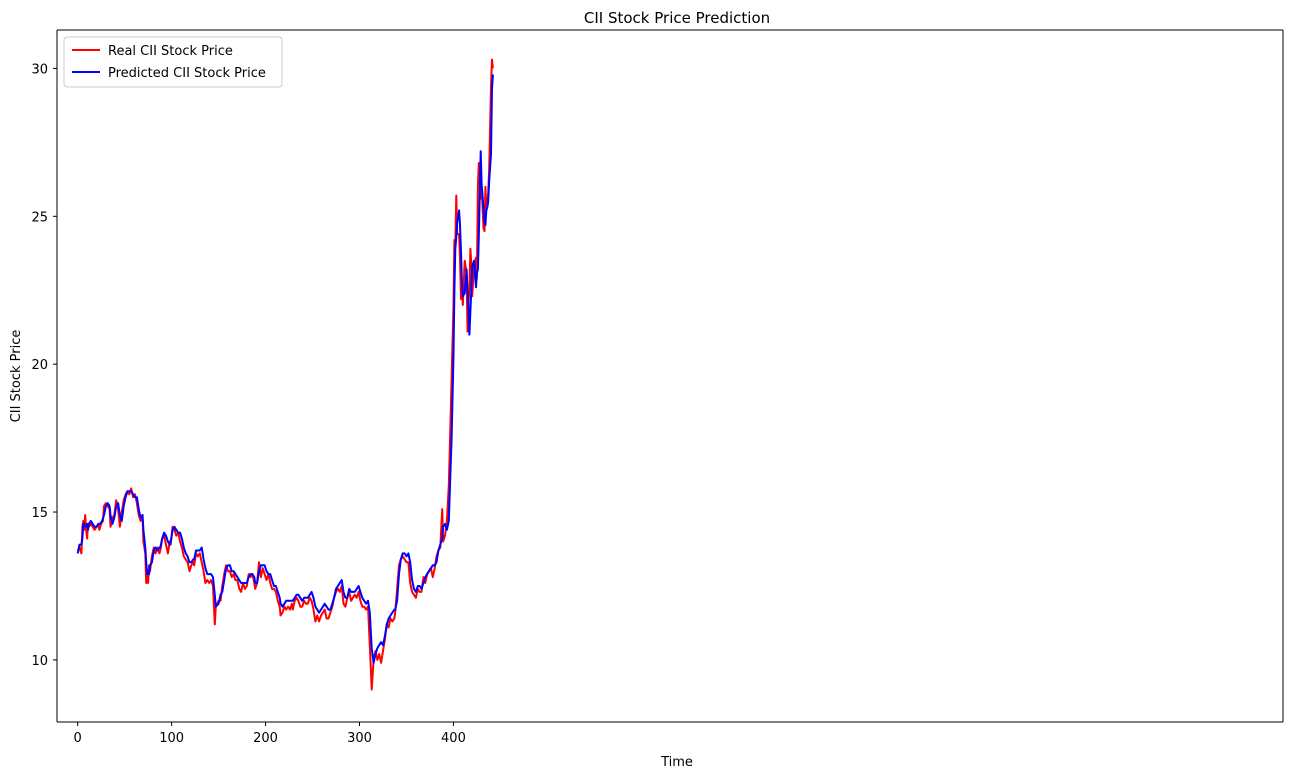  I want to click on x-axis-ticks: 0 100 200 300 400, so click(270, 734).